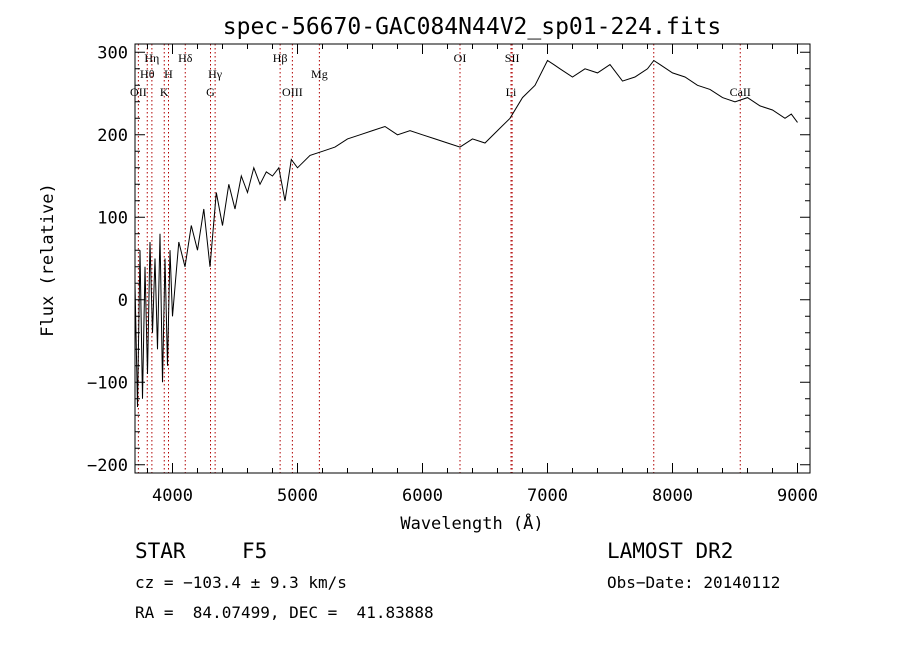 The height and width of the screenshot is (649, 900). I want to click on marker-label: Li, so click(511, 92).